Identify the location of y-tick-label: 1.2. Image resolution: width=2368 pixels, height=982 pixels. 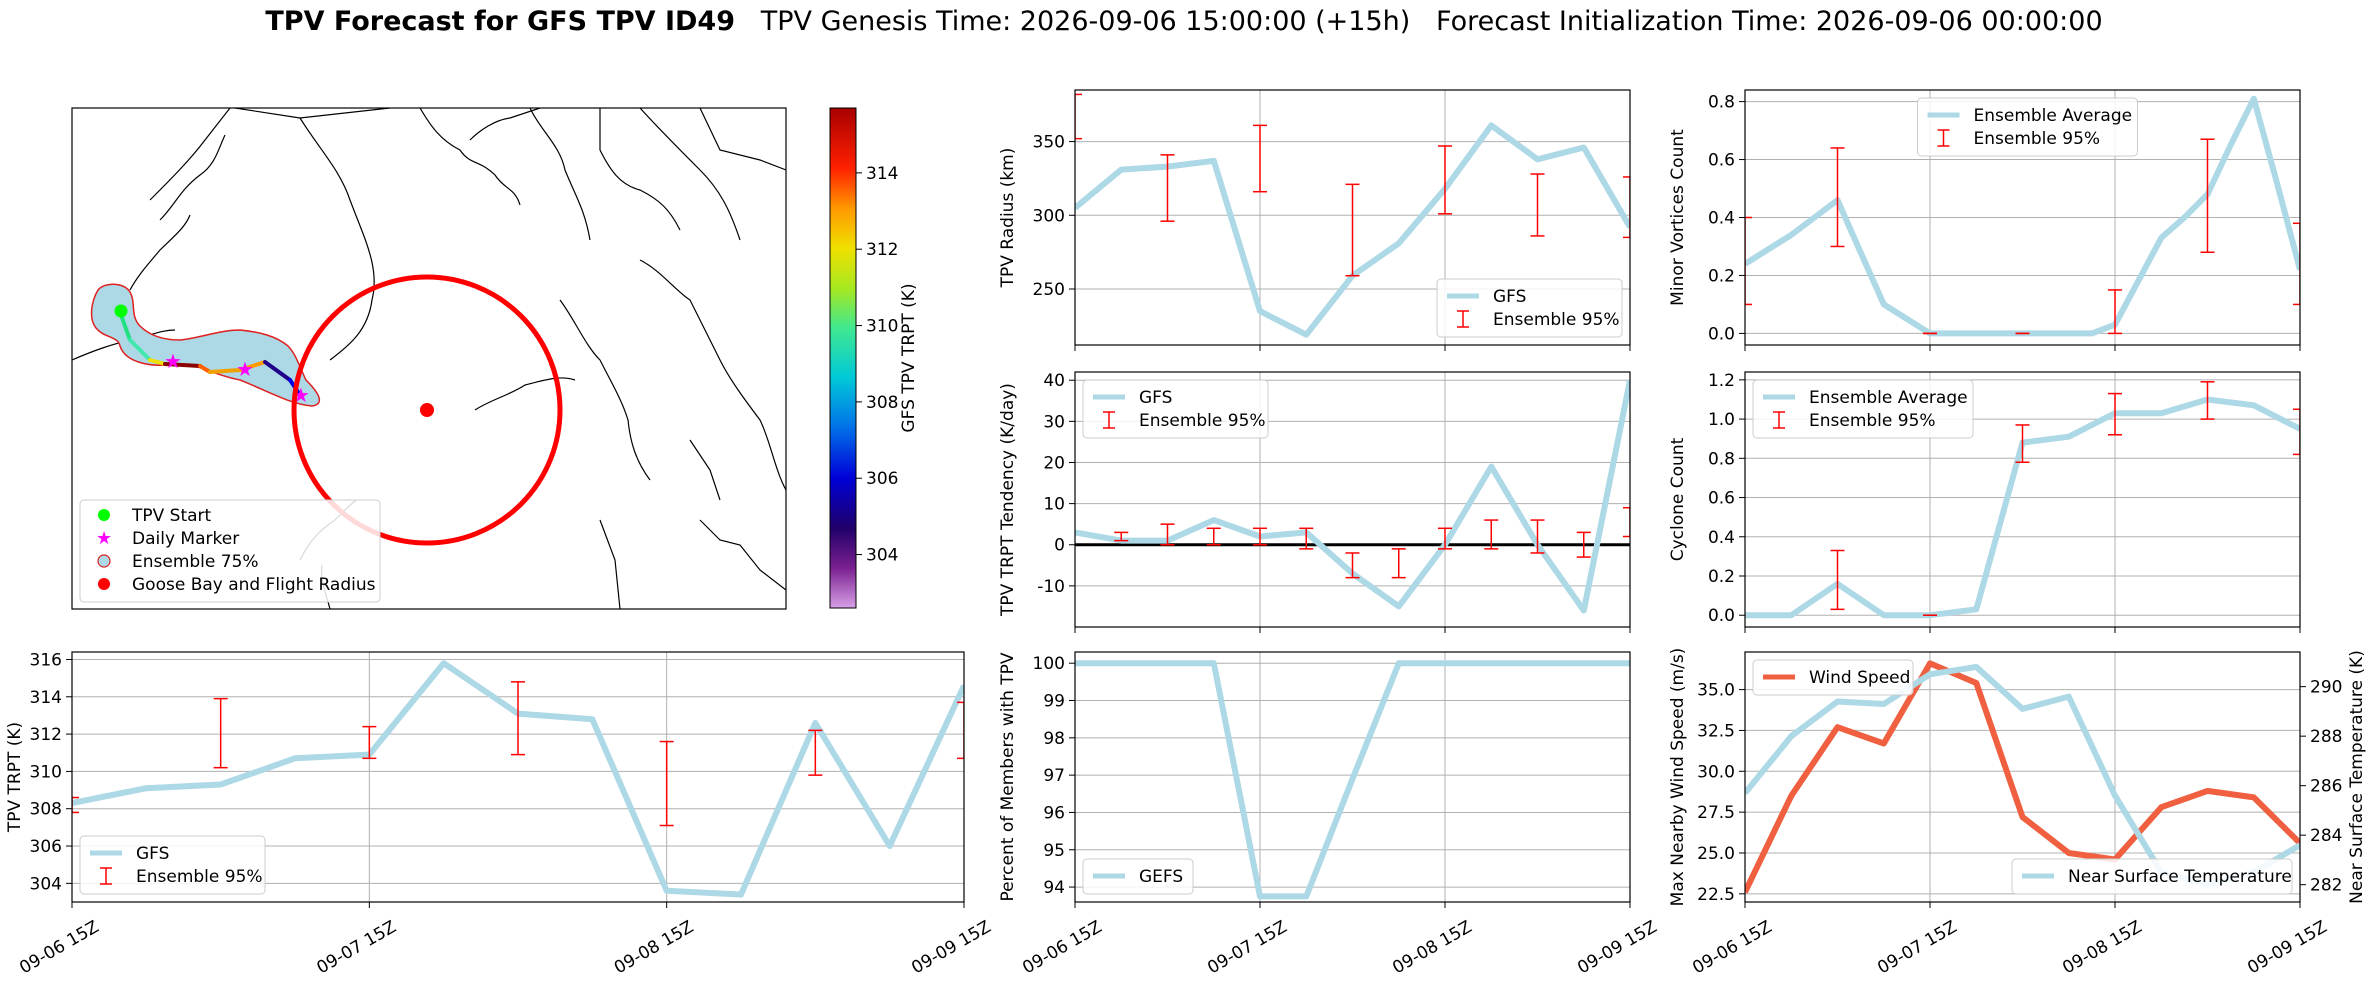
(1721, 381).